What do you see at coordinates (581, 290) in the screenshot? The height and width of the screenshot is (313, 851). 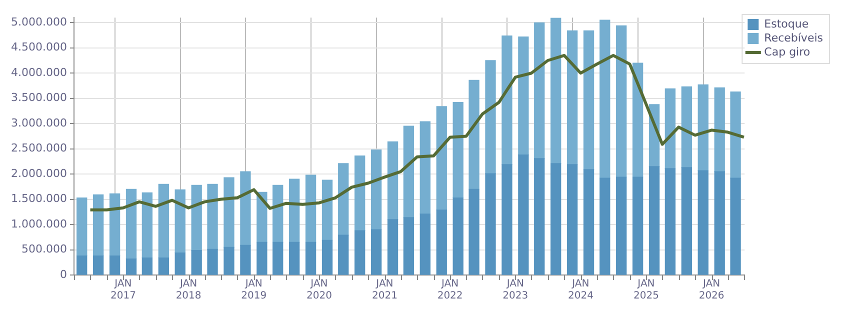 I see `x-tick-label: JAN 2024` at bounding box center [581, 290].